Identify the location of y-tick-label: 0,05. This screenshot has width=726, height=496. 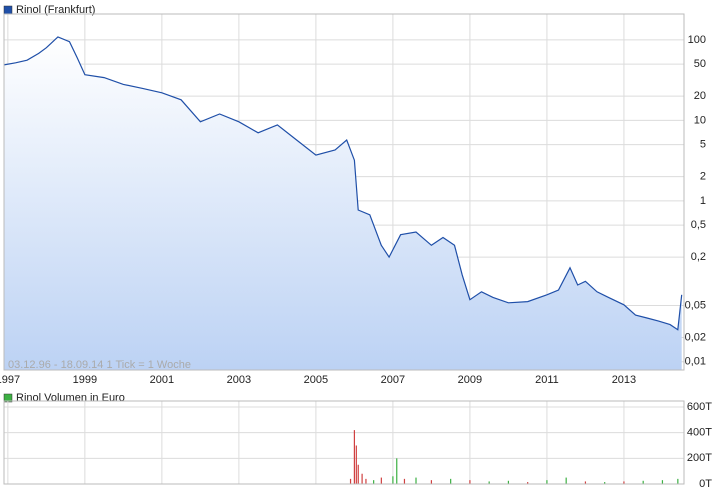
(695, 305).